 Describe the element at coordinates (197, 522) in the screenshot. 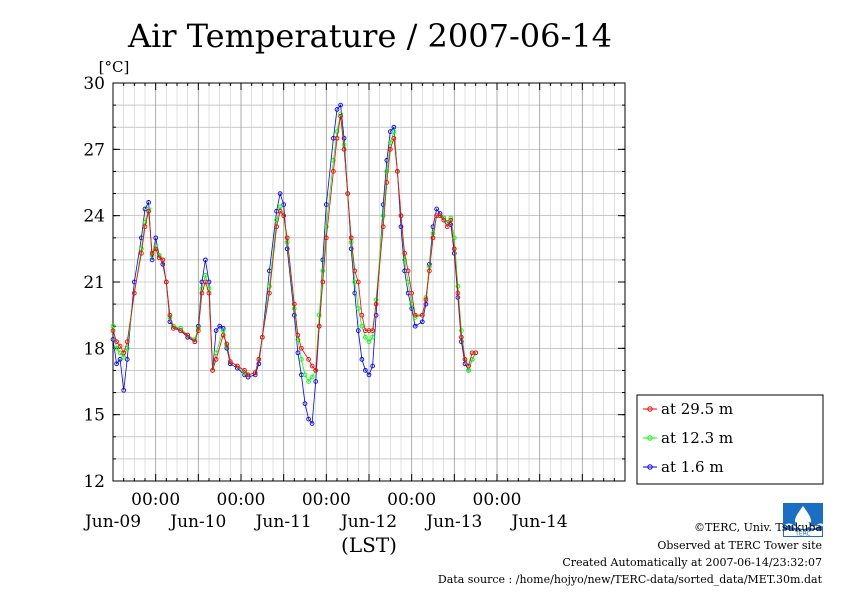

I see `x-date-label: Jun-10` at that location.